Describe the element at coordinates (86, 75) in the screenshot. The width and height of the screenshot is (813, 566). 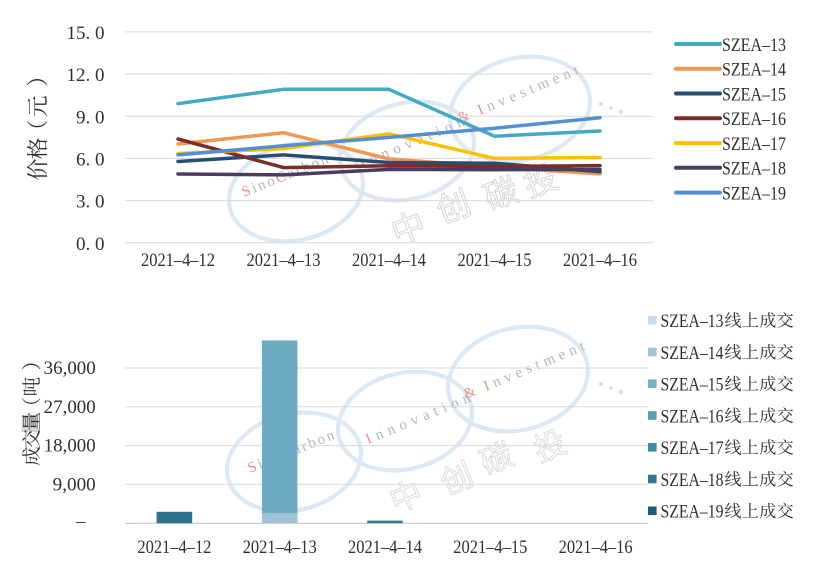
I see `svg-text: 12. 0` at that location.